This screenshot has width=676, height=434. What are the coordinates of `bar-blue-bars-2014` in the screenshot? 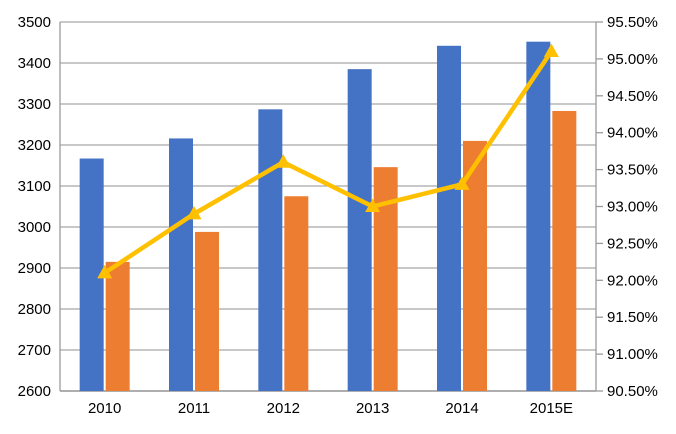 It's located at (449, 218).